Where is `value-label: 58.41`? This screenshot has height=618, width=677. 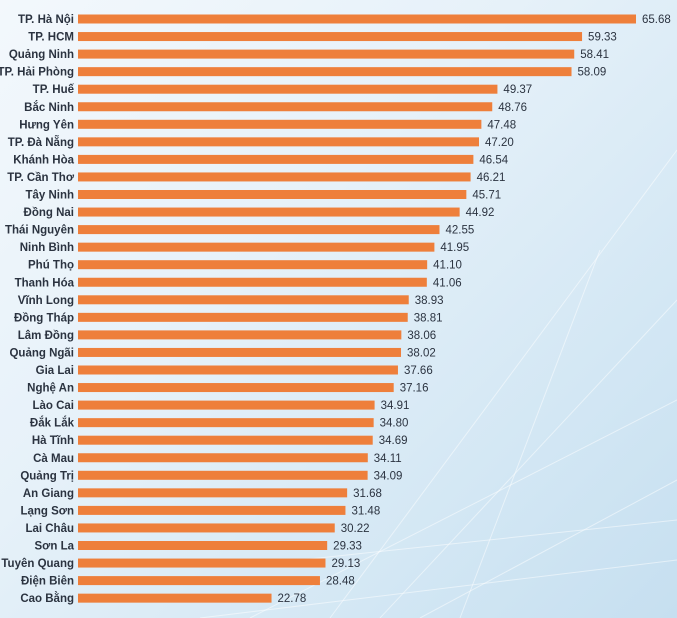
value-label: 58.41 is located at coordinates (594, 55).